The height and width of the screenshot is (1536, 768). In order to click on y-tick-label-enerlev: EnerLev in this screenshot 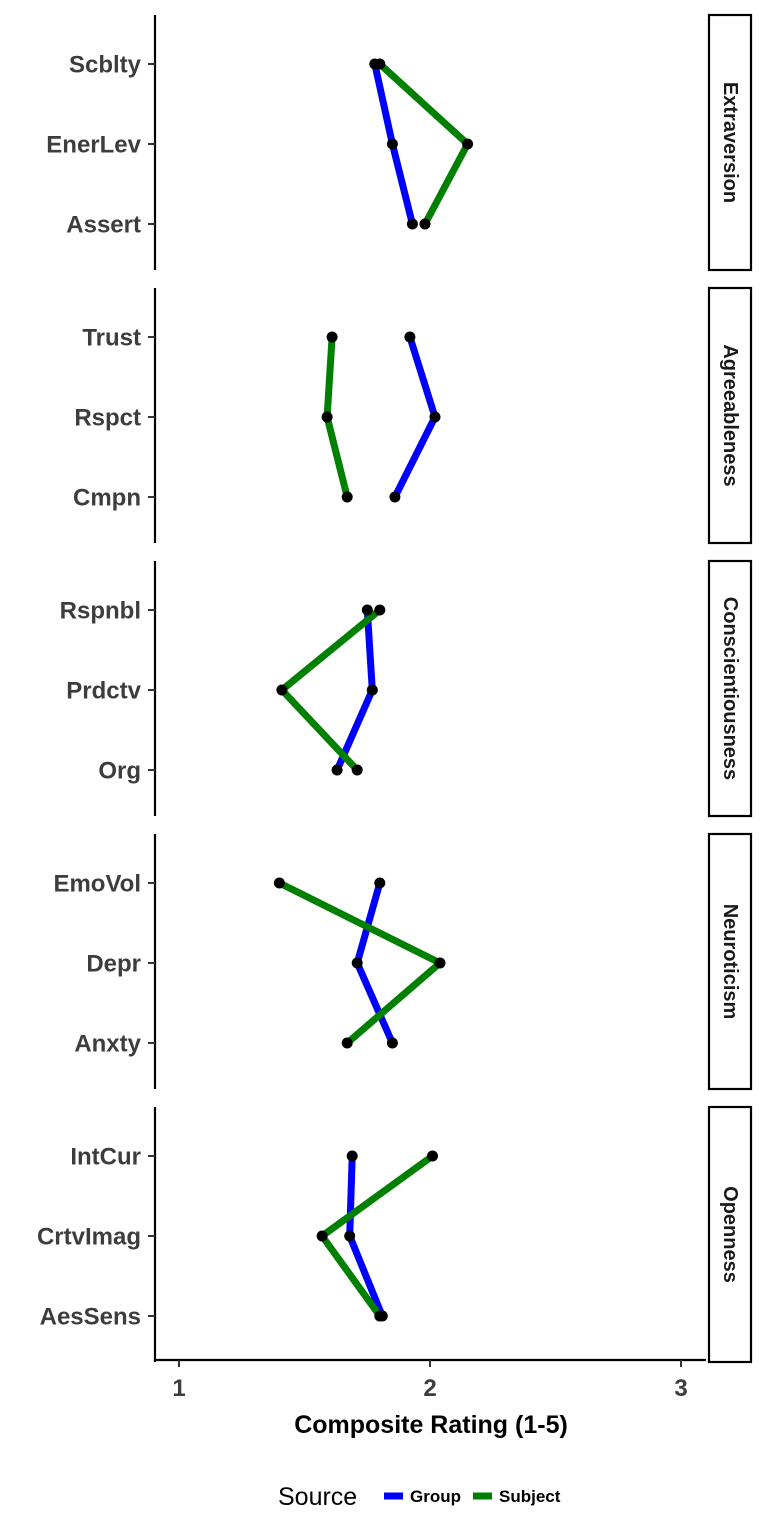, I will do `click(93, 145)`.